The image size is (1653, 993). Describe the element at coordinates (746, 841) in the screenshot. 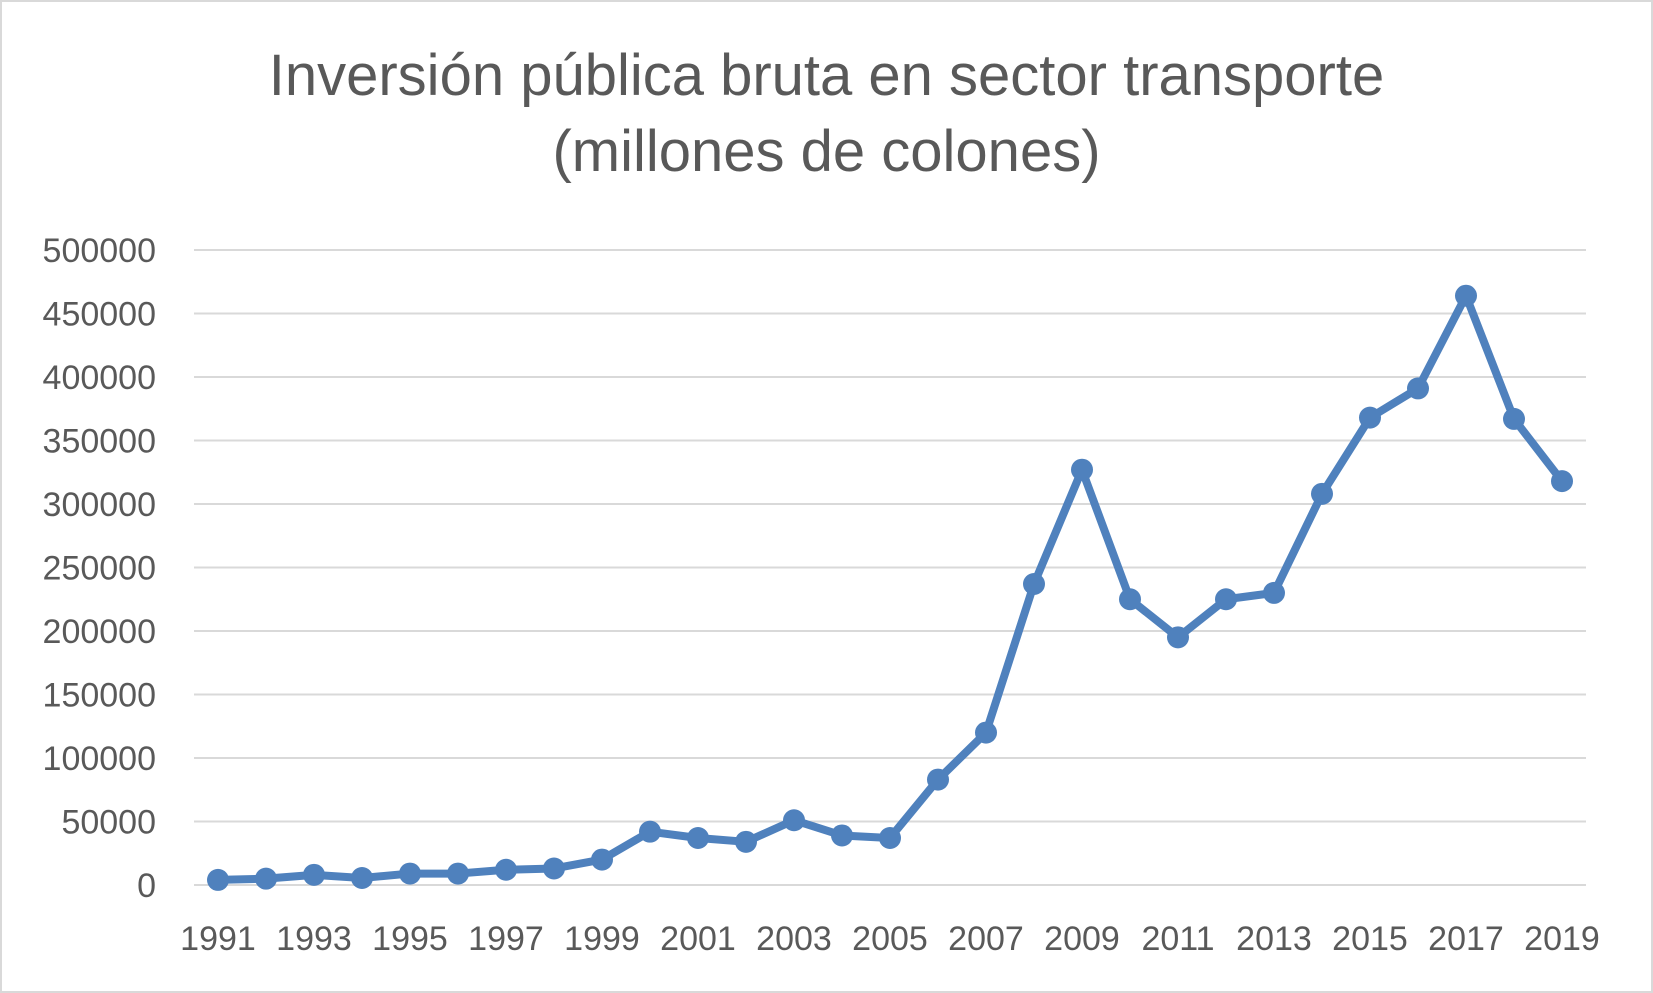

I see `data-point-2002` at that location.